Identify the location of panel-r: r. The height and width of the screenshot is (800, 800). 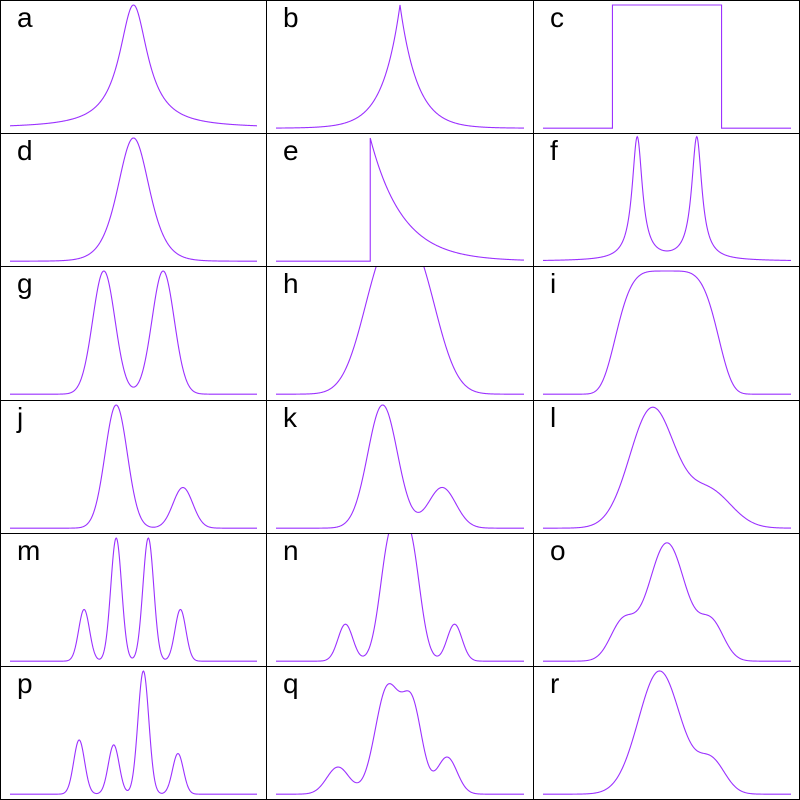
(666, 732).